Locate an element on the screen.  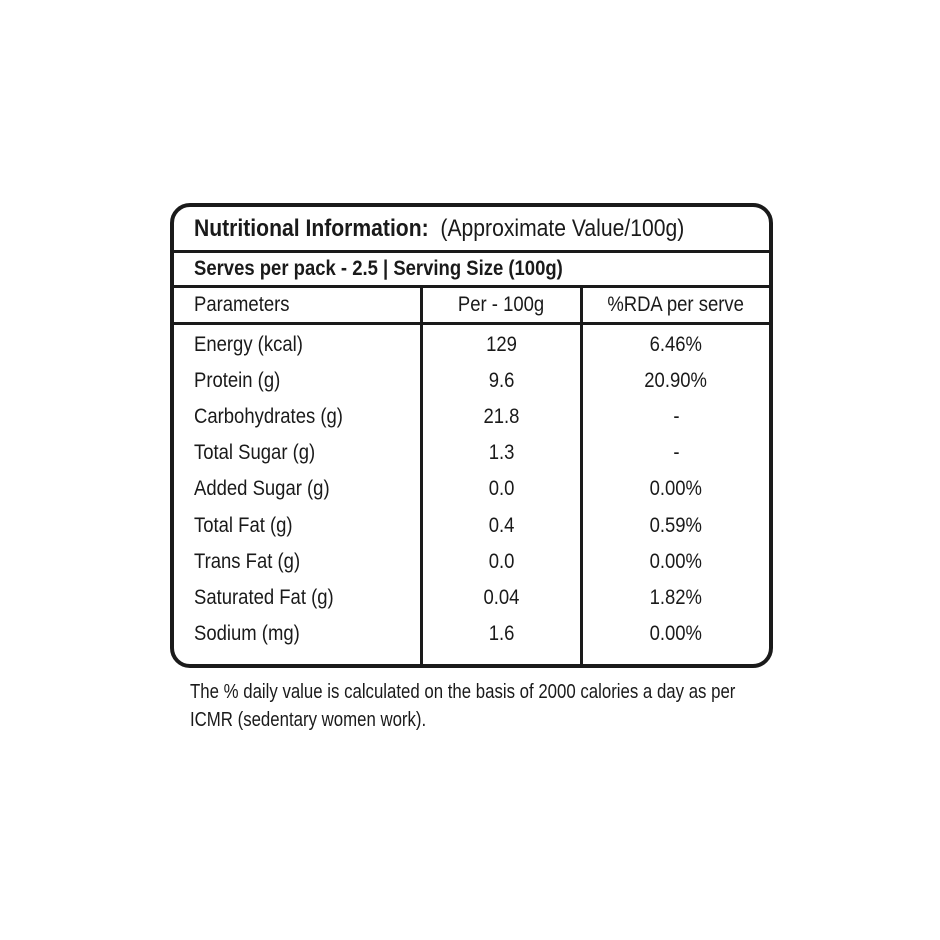
row-rda-value: 6.46% is located at coordinates (676, 345).